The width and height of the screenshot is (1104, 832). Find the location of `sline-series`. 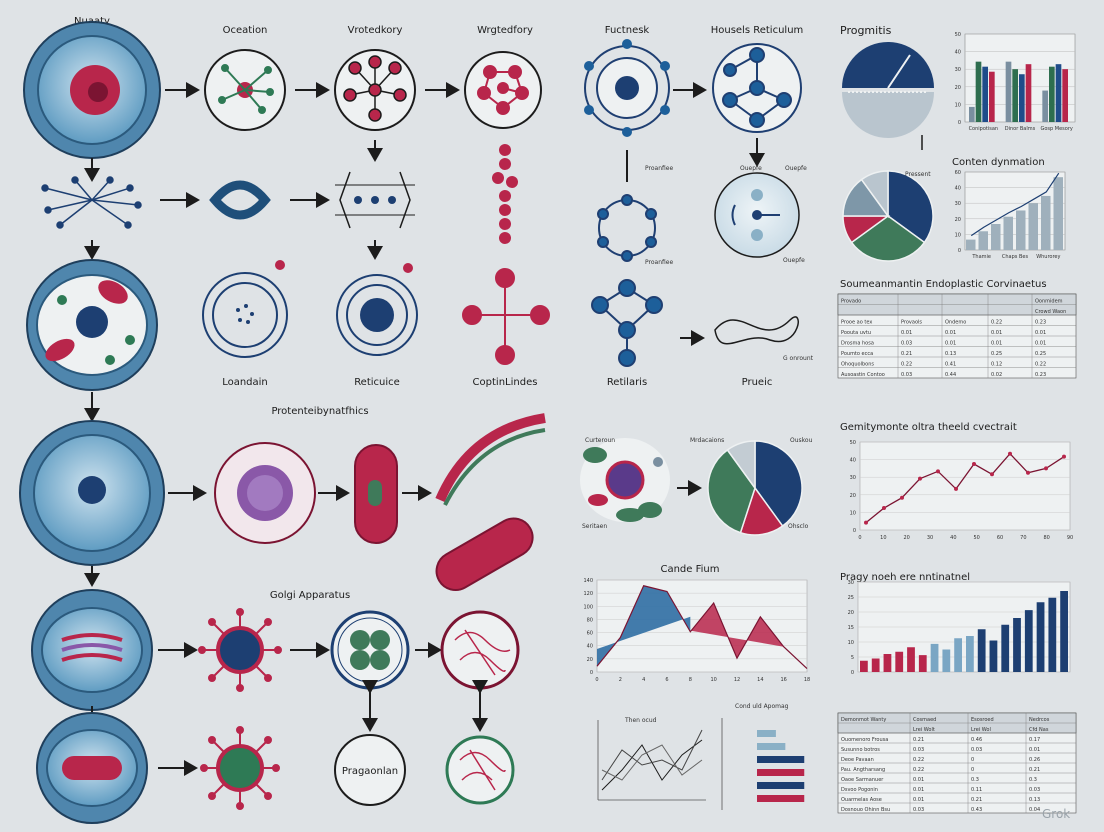

sline-series is located at coordinates (652, 755).